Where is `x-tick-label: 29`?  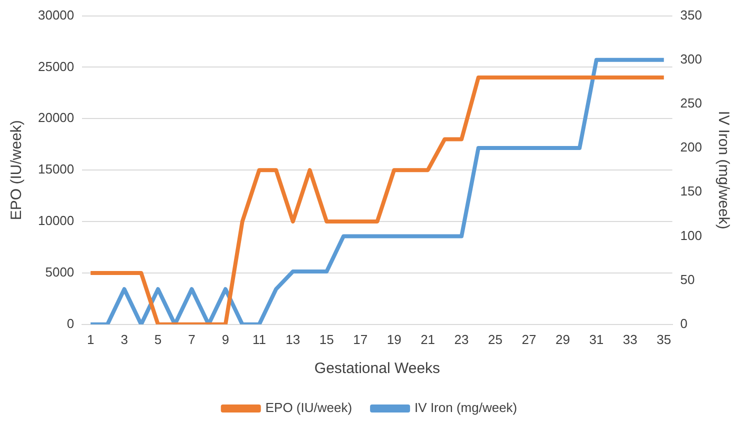 x-tick-label: 29 is located at coordinates (562, 339).